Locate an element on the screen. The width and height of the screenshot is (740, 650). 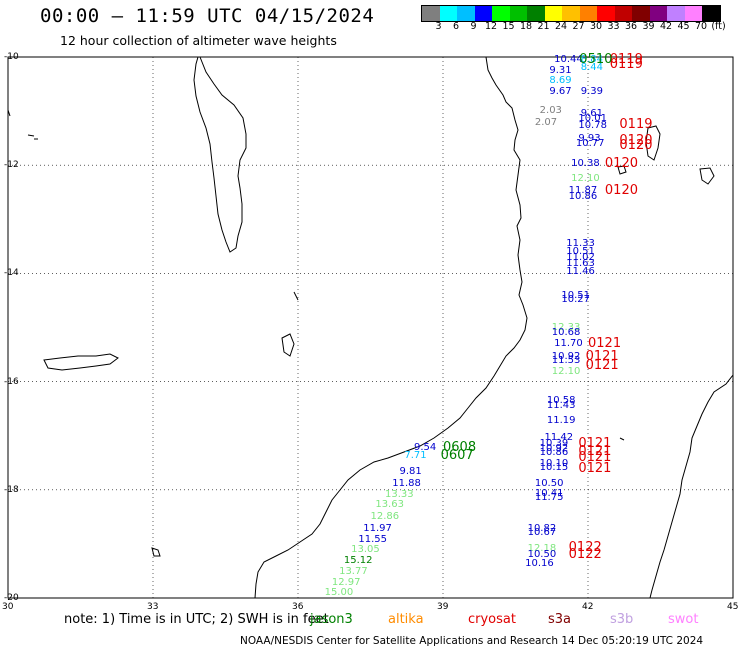
lake-malawi is located at coordinates (220, 154).